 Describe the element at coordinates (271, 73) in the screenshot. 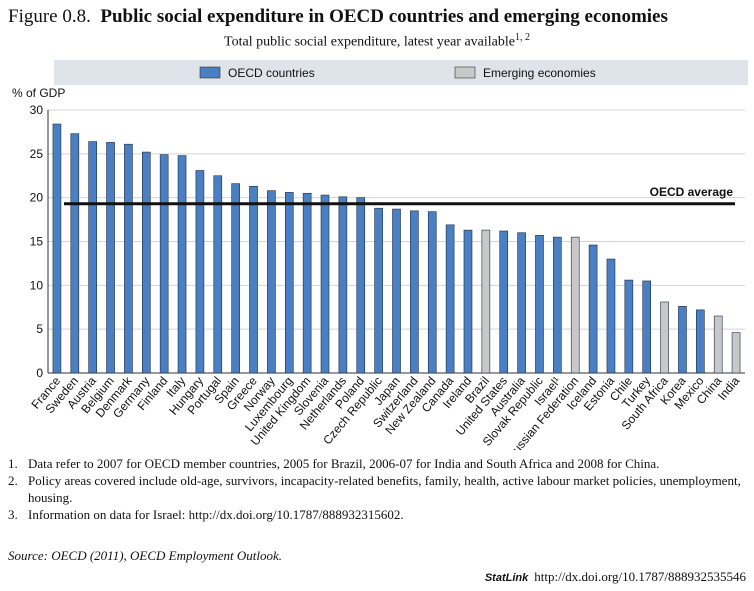

I see `legend-label: OECD countries` at that location.